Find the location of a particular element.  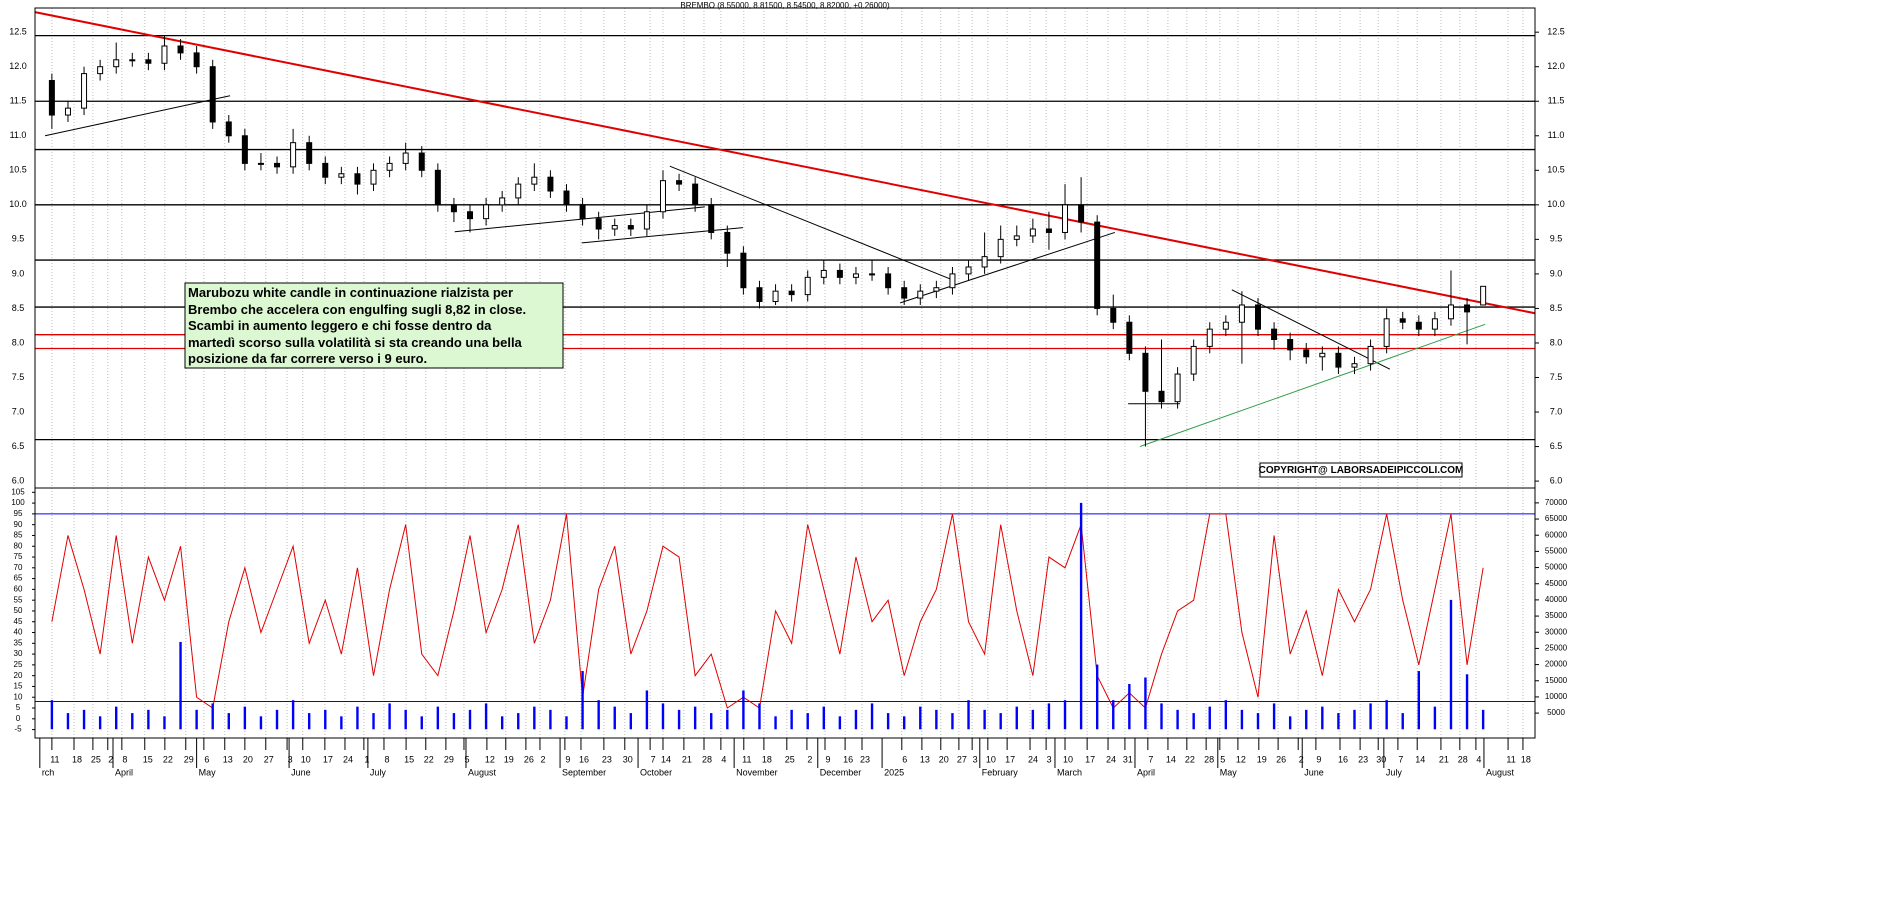

month-label: October is located at coordinates (656, 772).